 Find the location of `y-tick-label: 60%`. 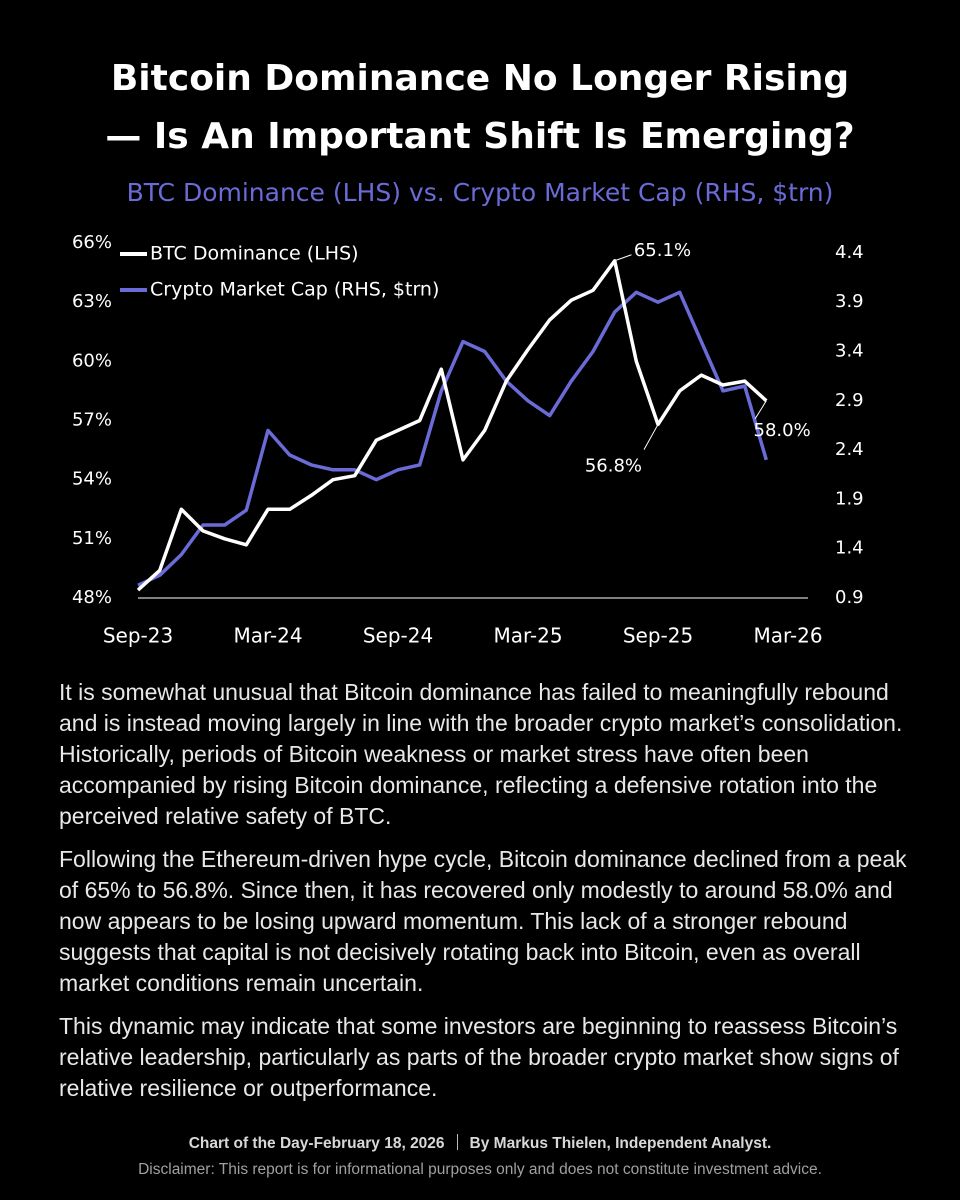

y-tick-label: 60% is located at coordinates (92, 360).